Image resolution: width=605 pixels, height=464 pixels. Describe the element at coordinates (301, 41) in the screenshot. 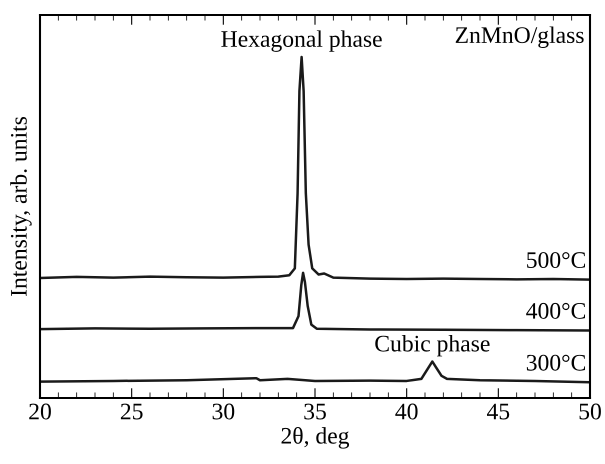

I see `annotation: Hexagonal phase` at that location.